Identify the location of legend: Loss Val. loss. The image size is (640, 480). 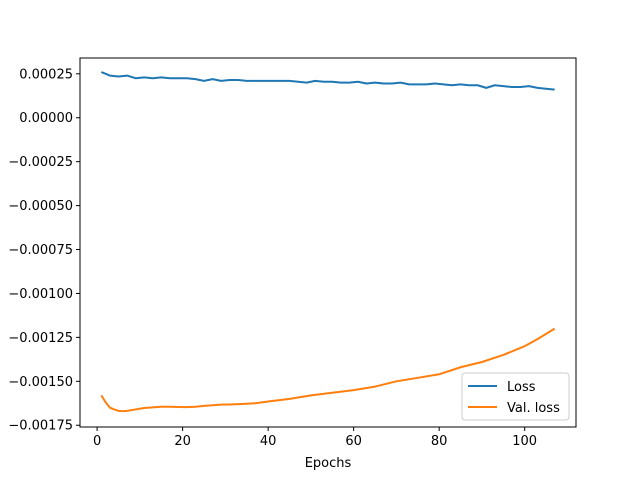
(515, 396).